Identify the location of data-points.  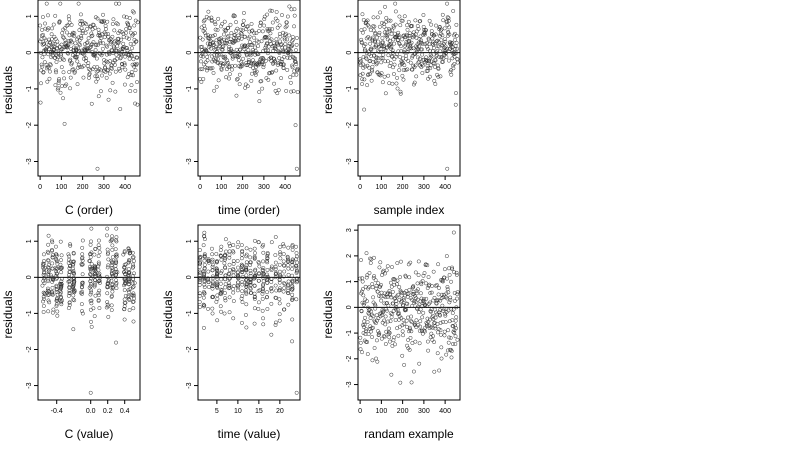
(409, 86).